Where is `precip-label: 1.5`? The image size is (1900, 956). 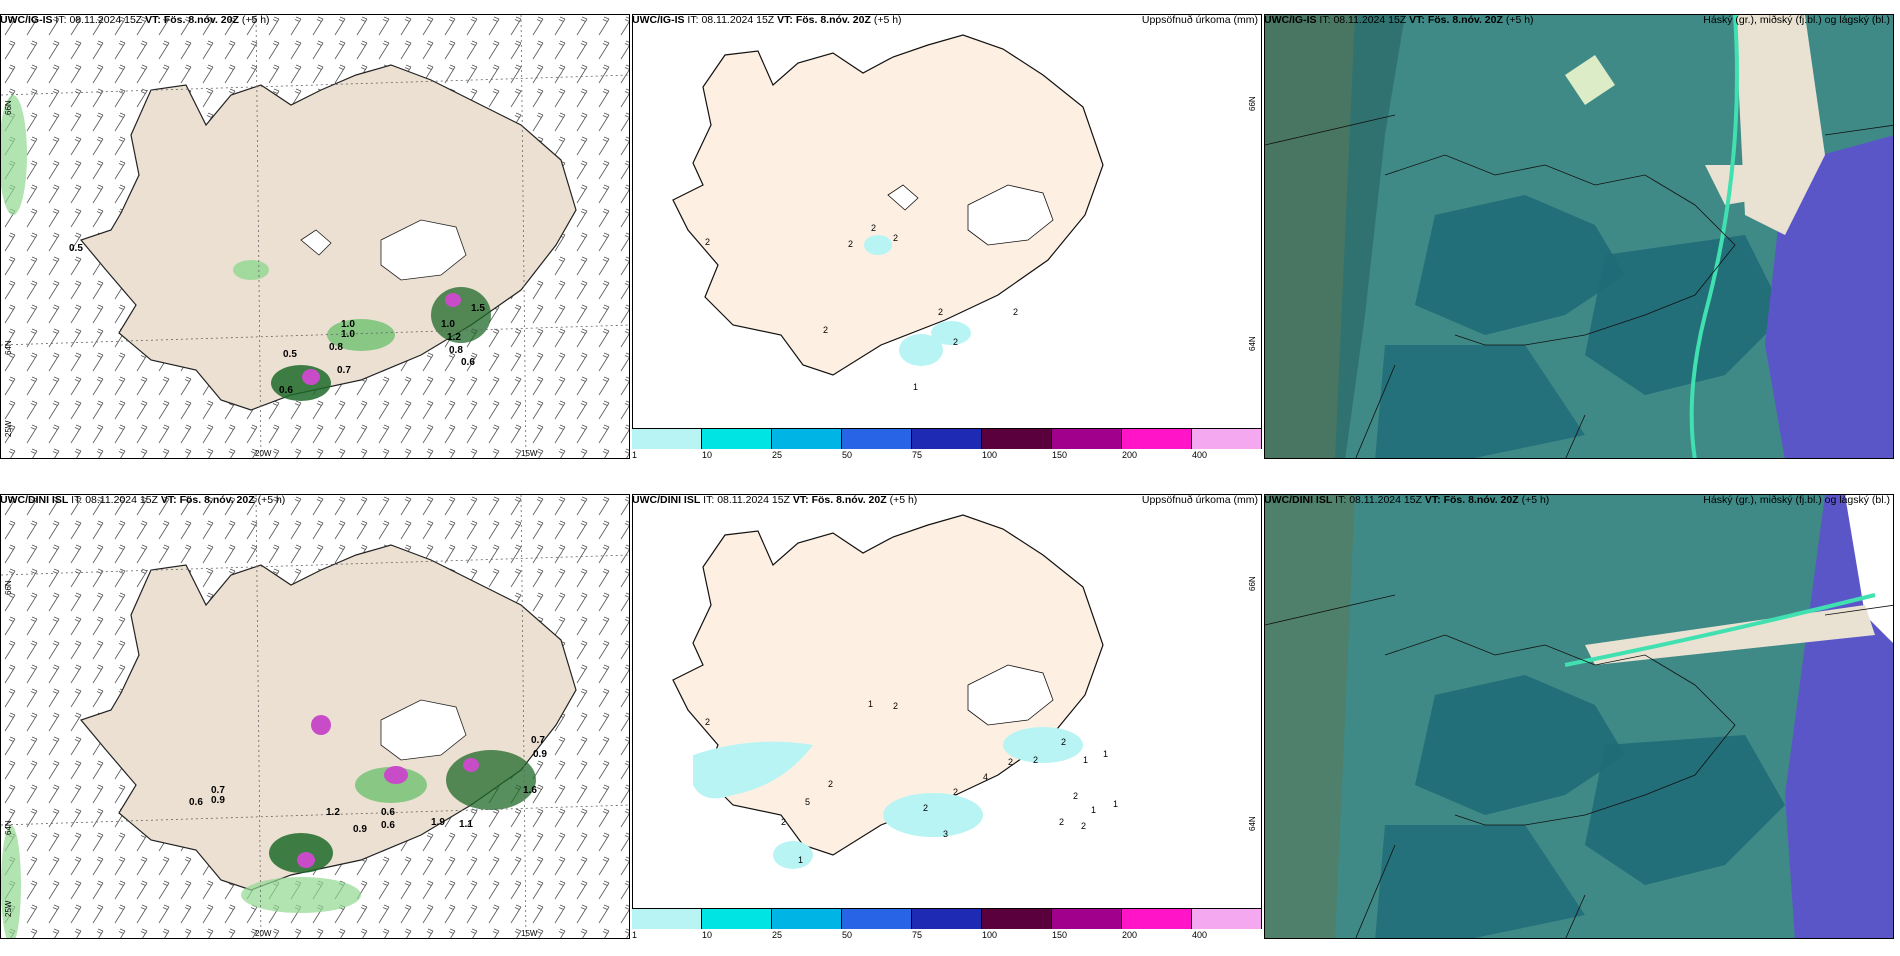
precip-label: 1.5 is located at coordinates (478, 308).